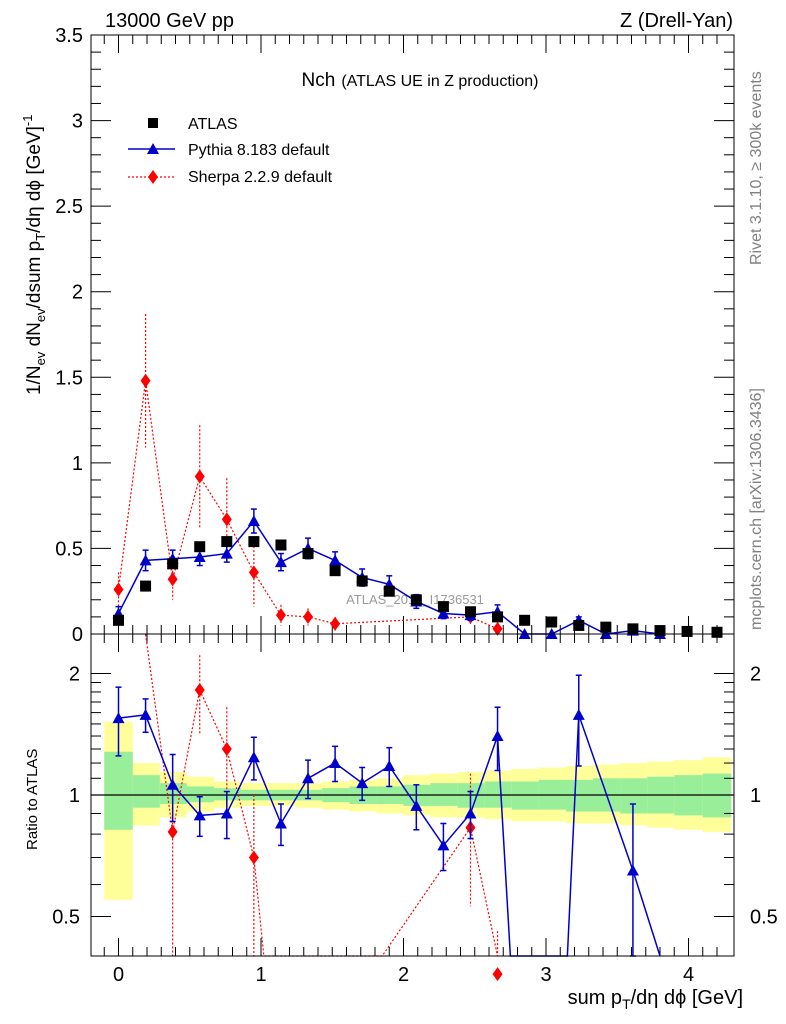  What do you see at coordinates (439, 81) in the screenshot?
I see `chart-subtitle: (ATLAS UE in Z production)` at bounding box center [439, 81].